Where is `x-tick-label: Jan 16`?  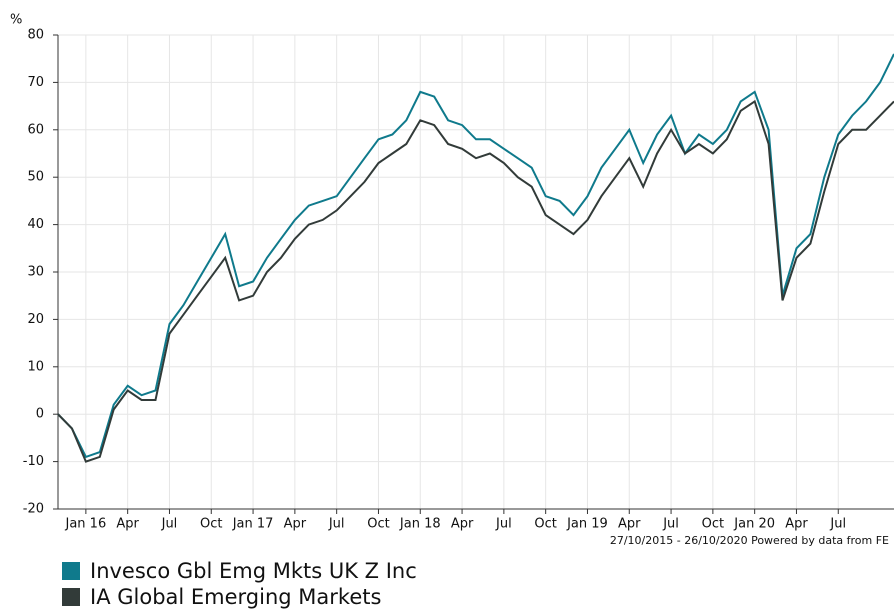 x-tick-label: Jan 16 is located at coordinates (86, 524).